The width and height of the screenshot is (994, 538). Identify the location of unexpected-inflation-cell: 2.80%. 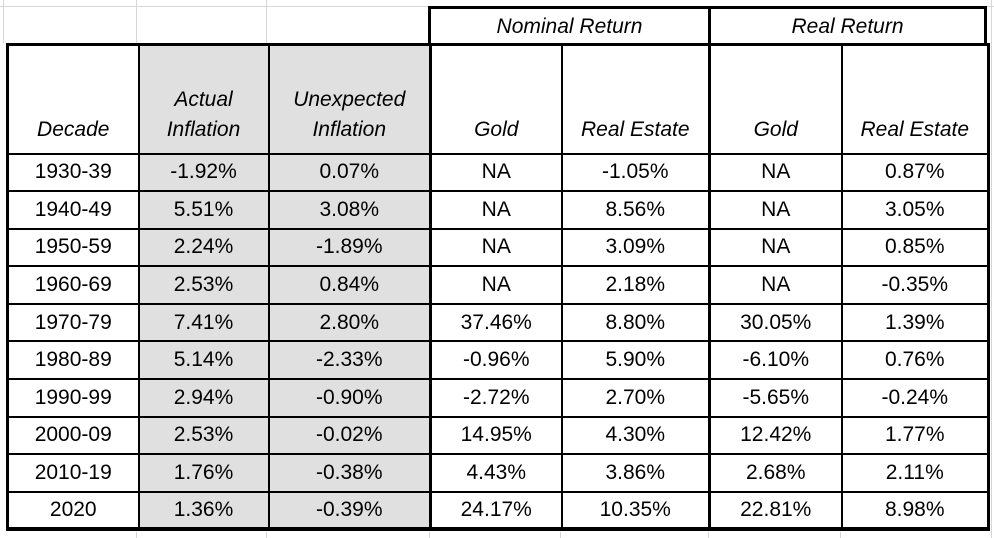
(349, 322).